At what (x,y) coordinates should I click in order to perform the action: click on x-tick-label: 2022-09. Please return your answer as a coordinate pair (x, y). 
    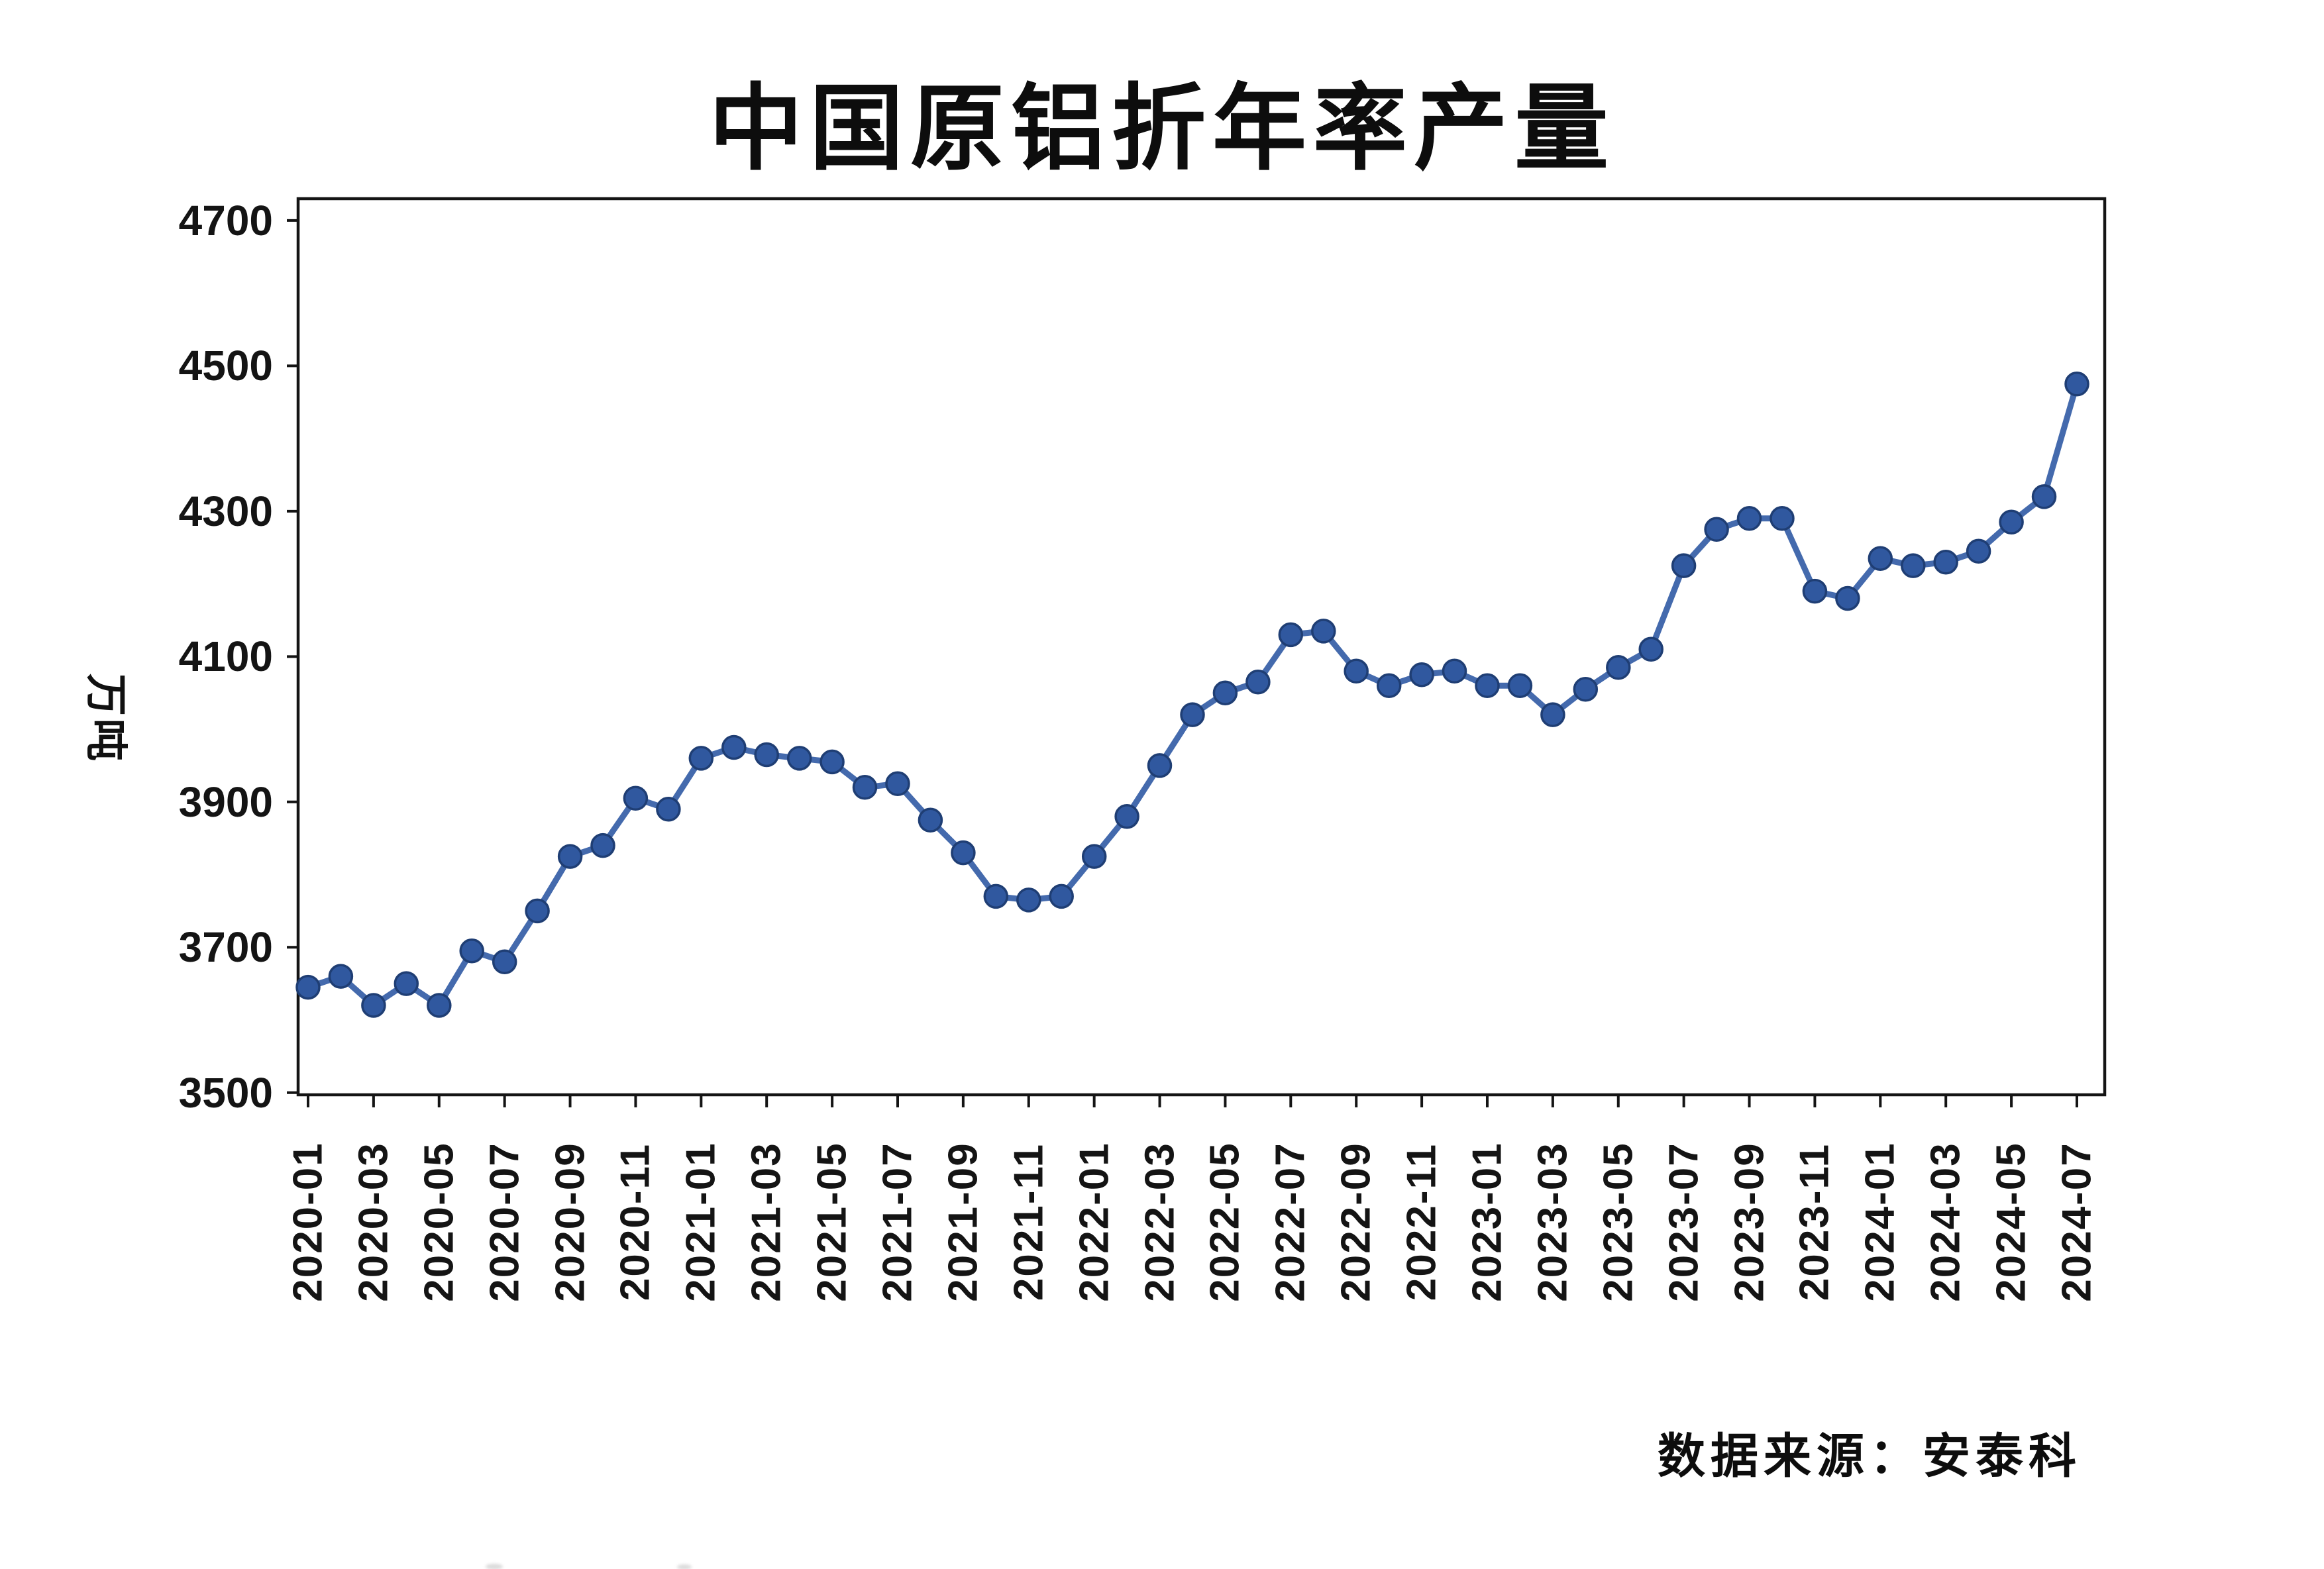
    Looking at the image, I should click on (1356, 1222).